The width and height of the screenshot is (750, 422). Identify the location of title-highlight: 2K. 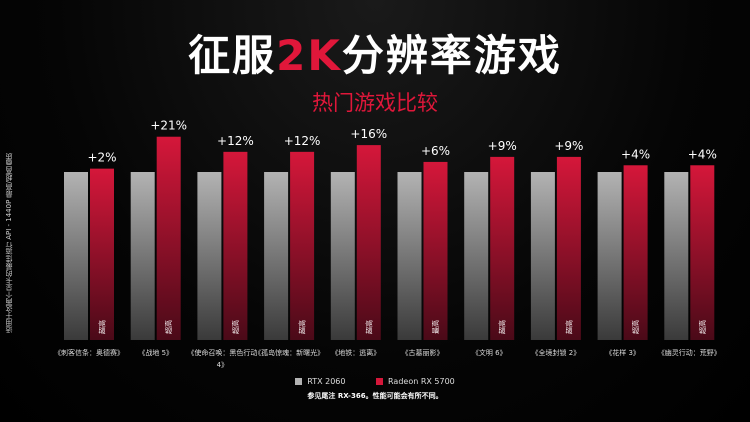
(309, 55).